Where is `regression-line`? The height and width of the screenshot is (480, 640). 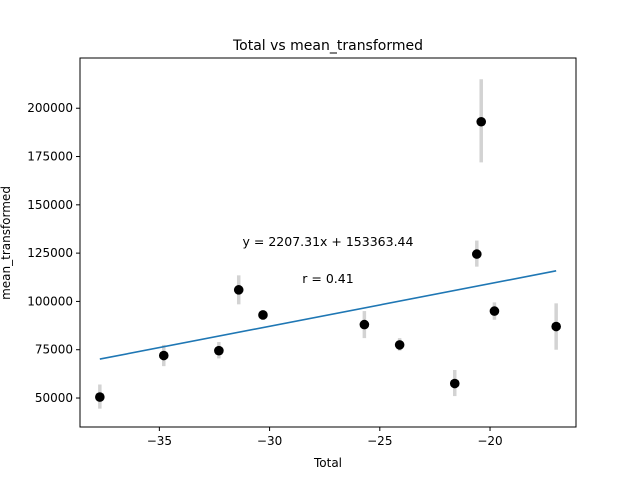
regression-line is located at coordinates (328, 315).